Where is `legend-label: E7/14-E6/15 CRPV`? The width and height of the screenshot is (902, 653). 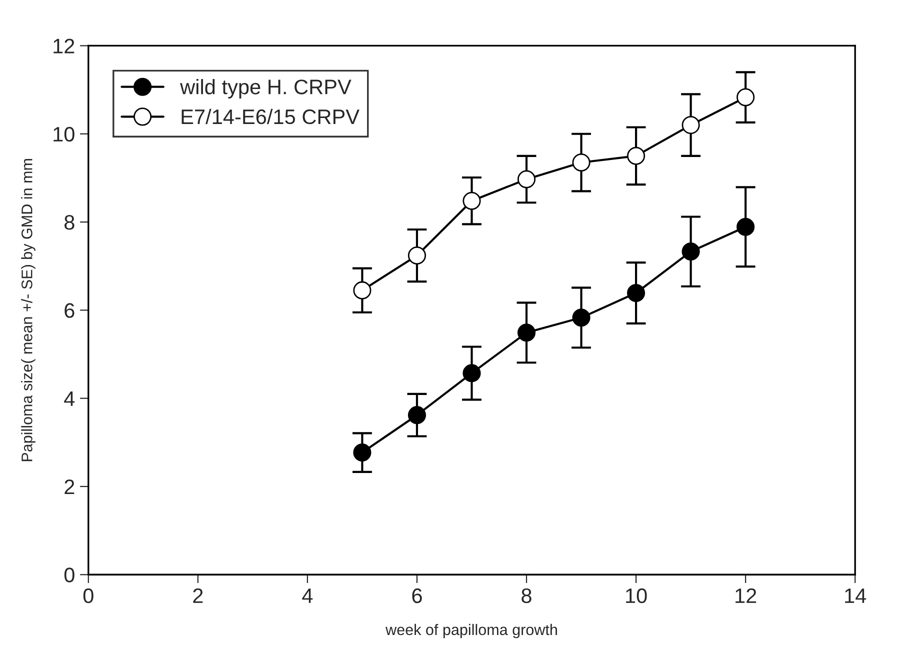
legend-label: E7/14-E6/15 CRPV is located at coordinates (271, 116).